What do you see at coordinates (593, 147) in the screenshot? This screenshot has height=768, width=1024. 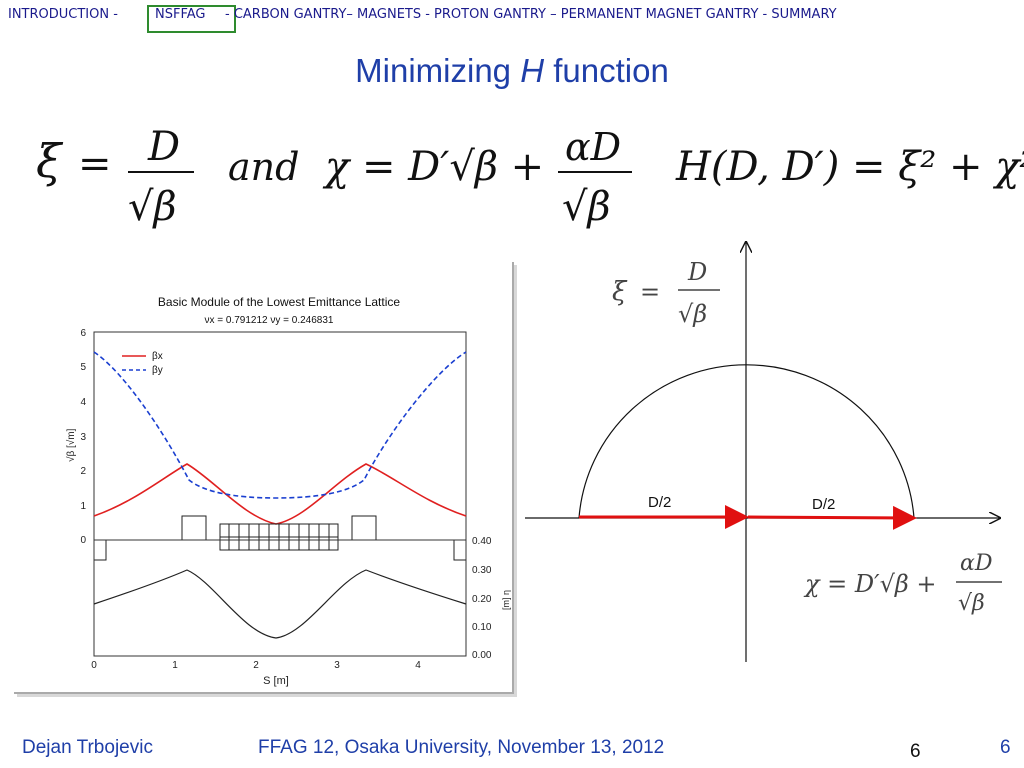 I see `numerator-alphaD: αD` at bounding box center [593, 147].